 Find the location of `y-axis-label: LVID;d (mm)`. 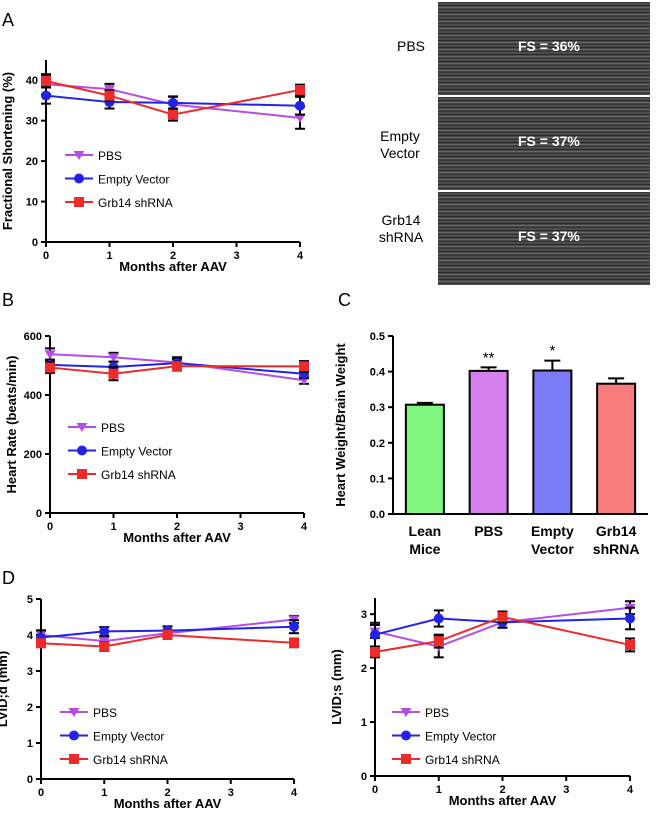

y-axis-label: LVID;d (mm) is located at coordinates (5, 689).